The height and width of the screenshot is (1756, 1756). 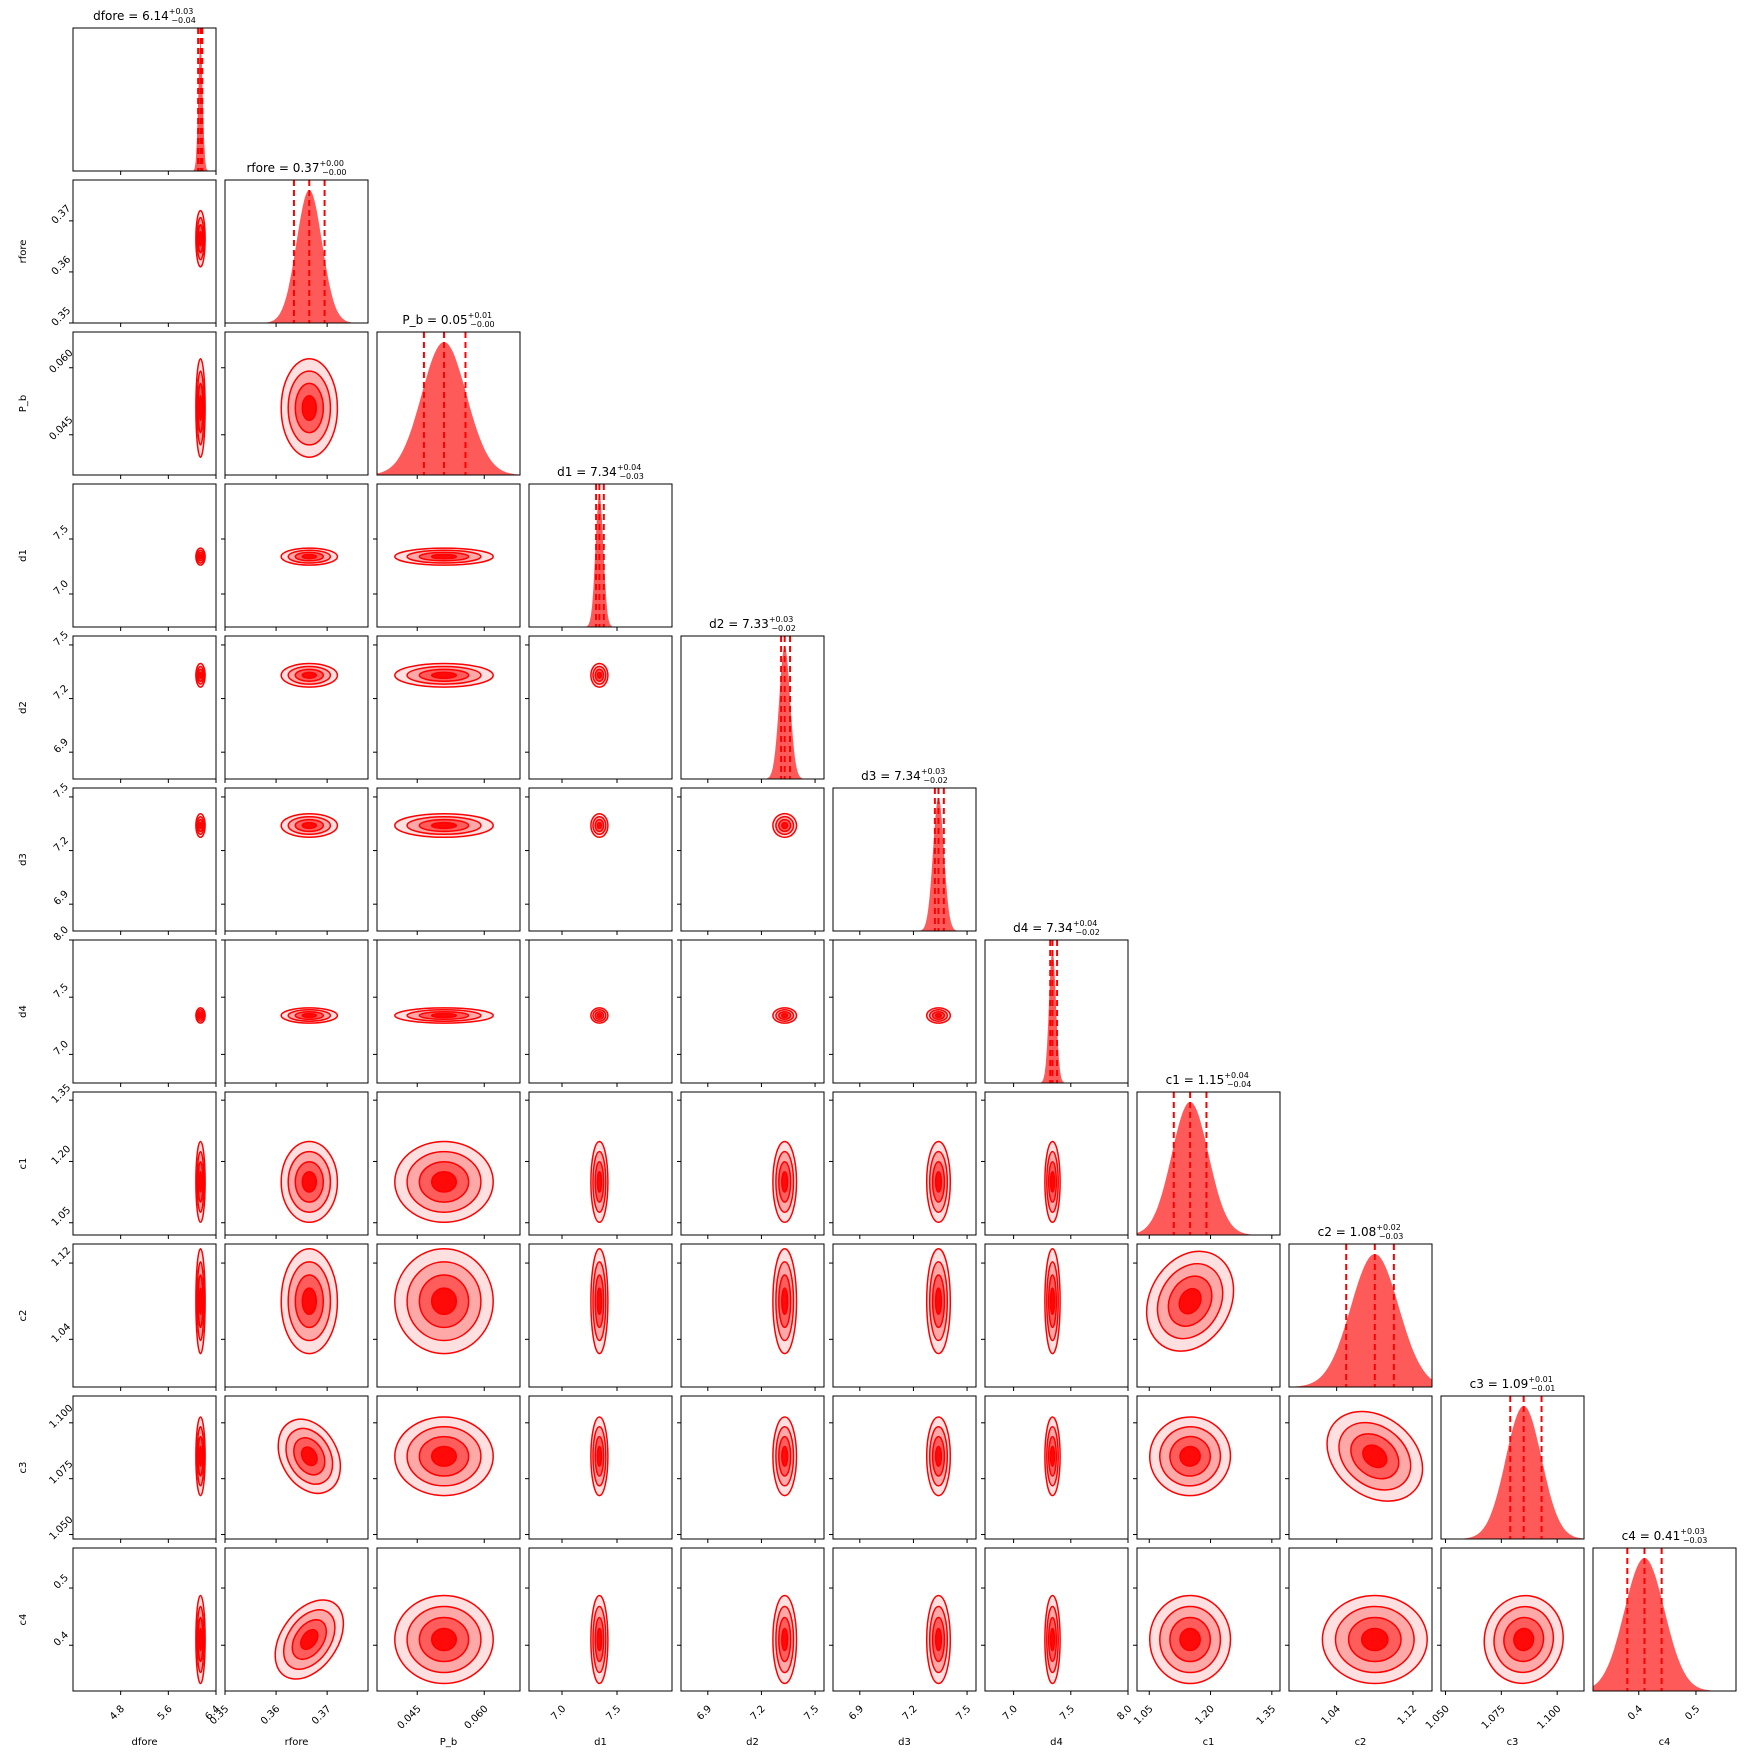 What do you see at coordinates (903, 1469) in the screenshot?
I see `contour-panel-d3-c3` at bounding box center [903, 1469].